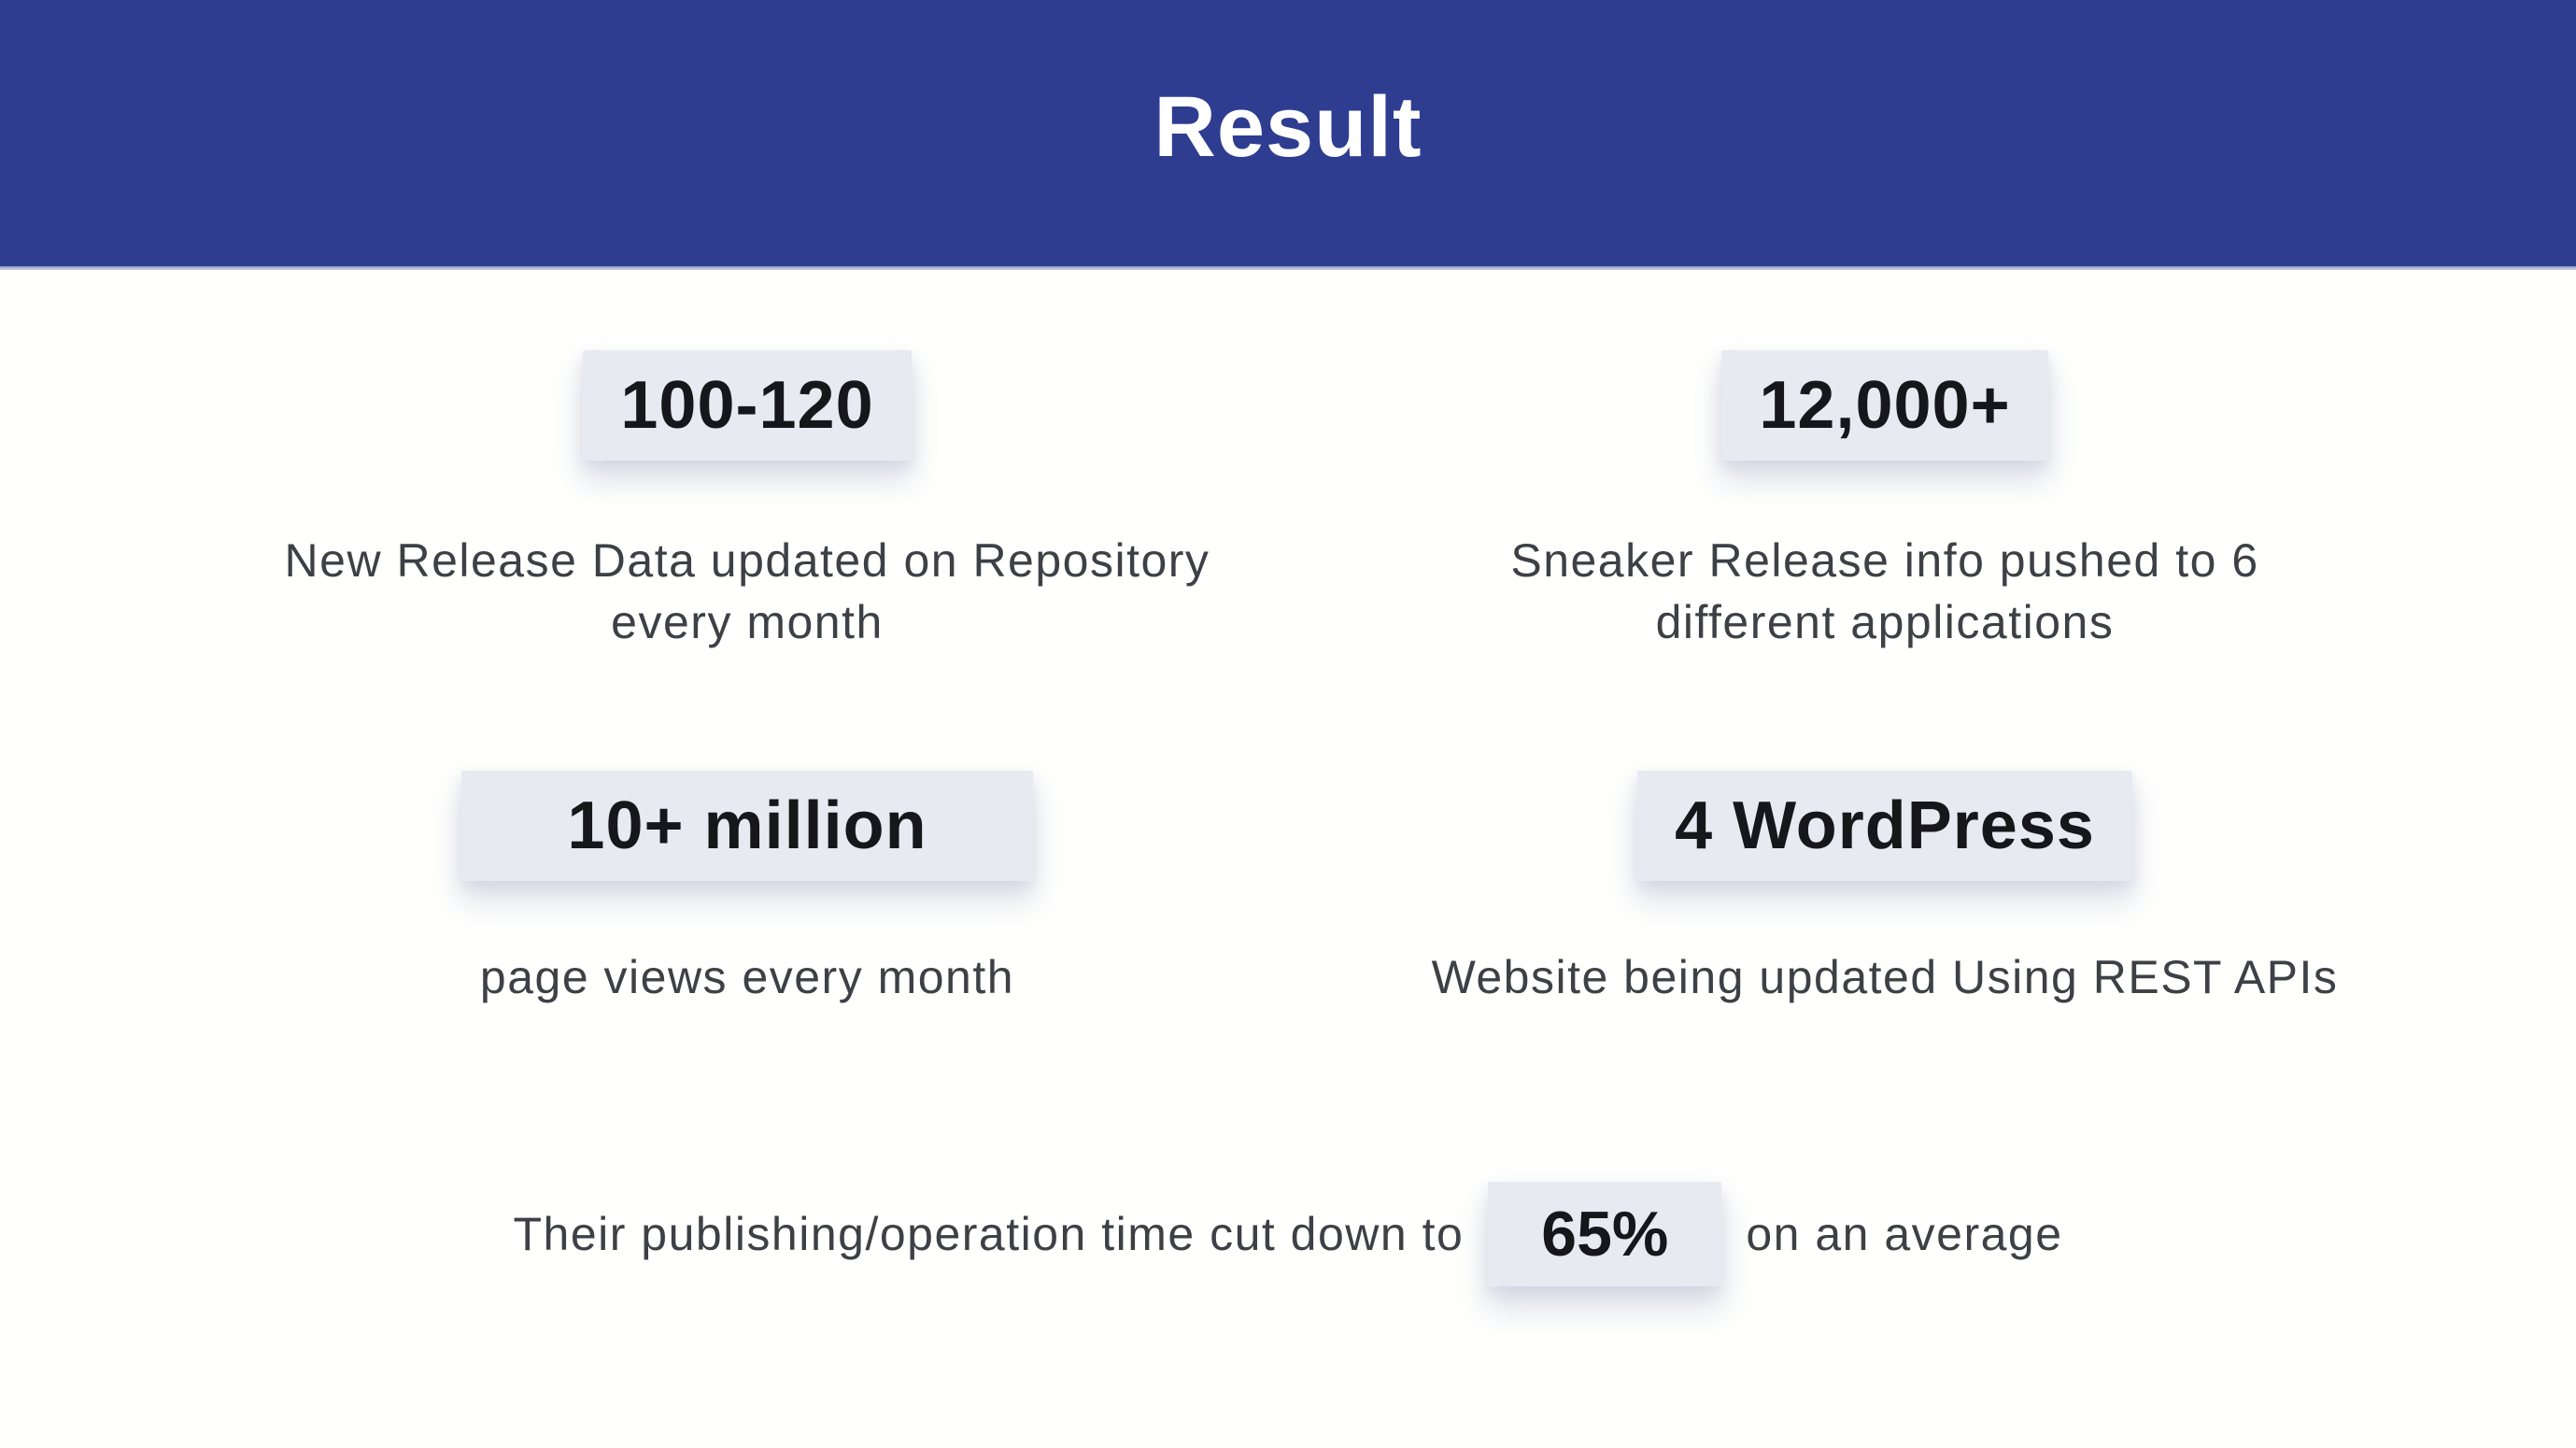 Image resolution: width=2576 pixels, height=1448 pixels. I want to click on stat-value-badge: 10+ million, so click(747, 826).